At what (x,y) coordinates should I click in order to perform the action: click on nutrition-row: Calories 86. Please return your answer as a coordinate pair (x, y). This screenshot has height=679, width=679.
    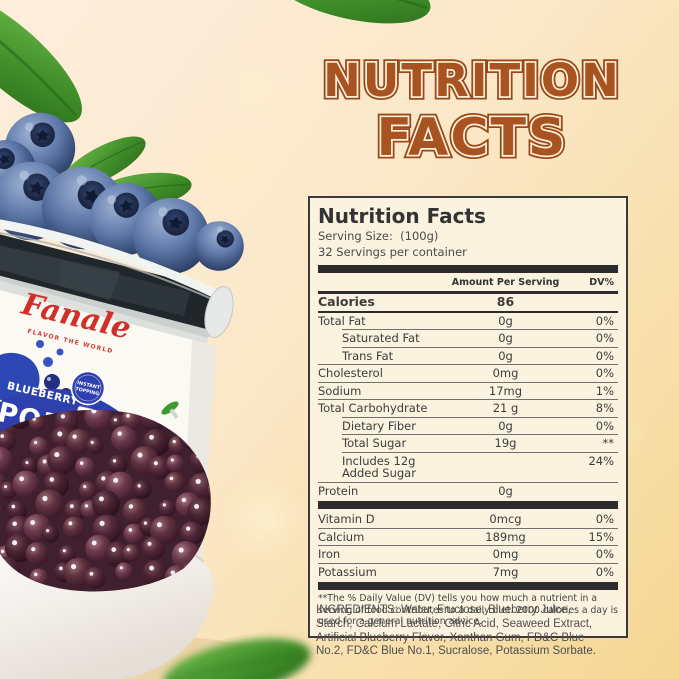
    Looking at the image, I should click on (416, 301).